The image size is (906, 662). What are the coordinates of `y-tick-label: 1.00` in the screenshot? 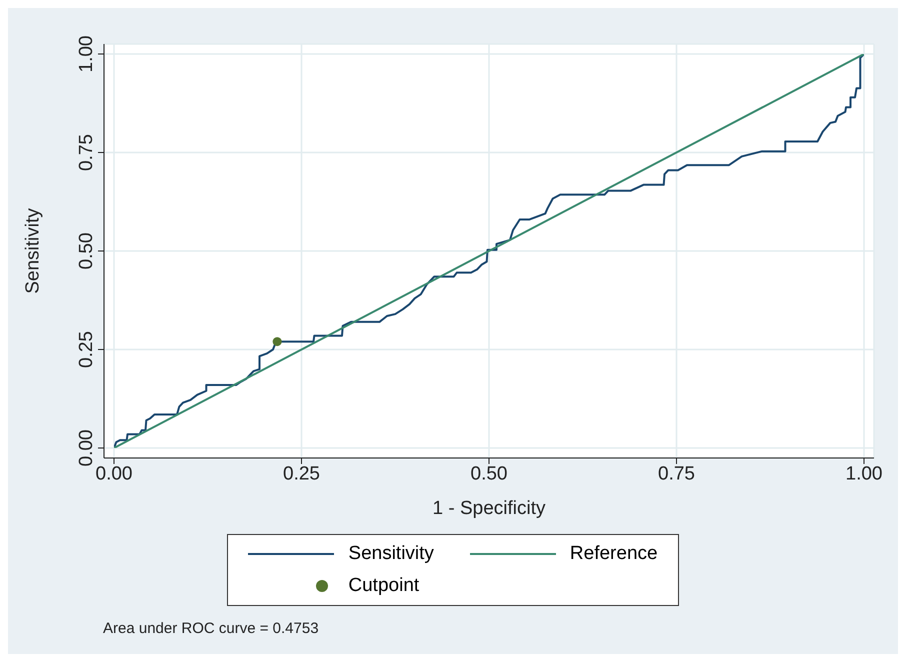 It's located at (86, 54).